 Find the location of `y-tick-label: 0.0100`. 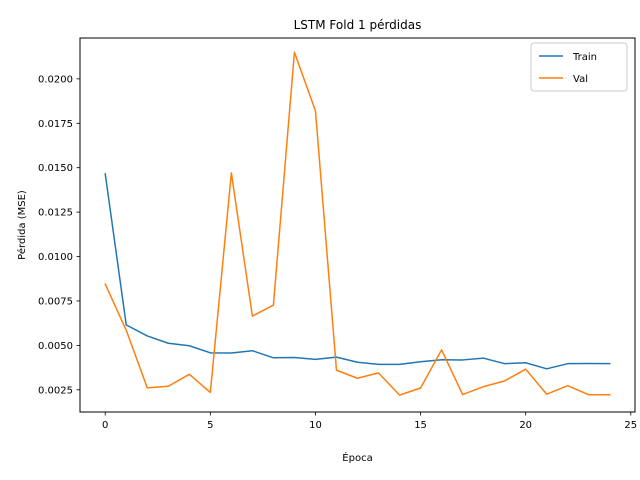

y-tick-label: 0.0100 is located at coordinates (55, 257).